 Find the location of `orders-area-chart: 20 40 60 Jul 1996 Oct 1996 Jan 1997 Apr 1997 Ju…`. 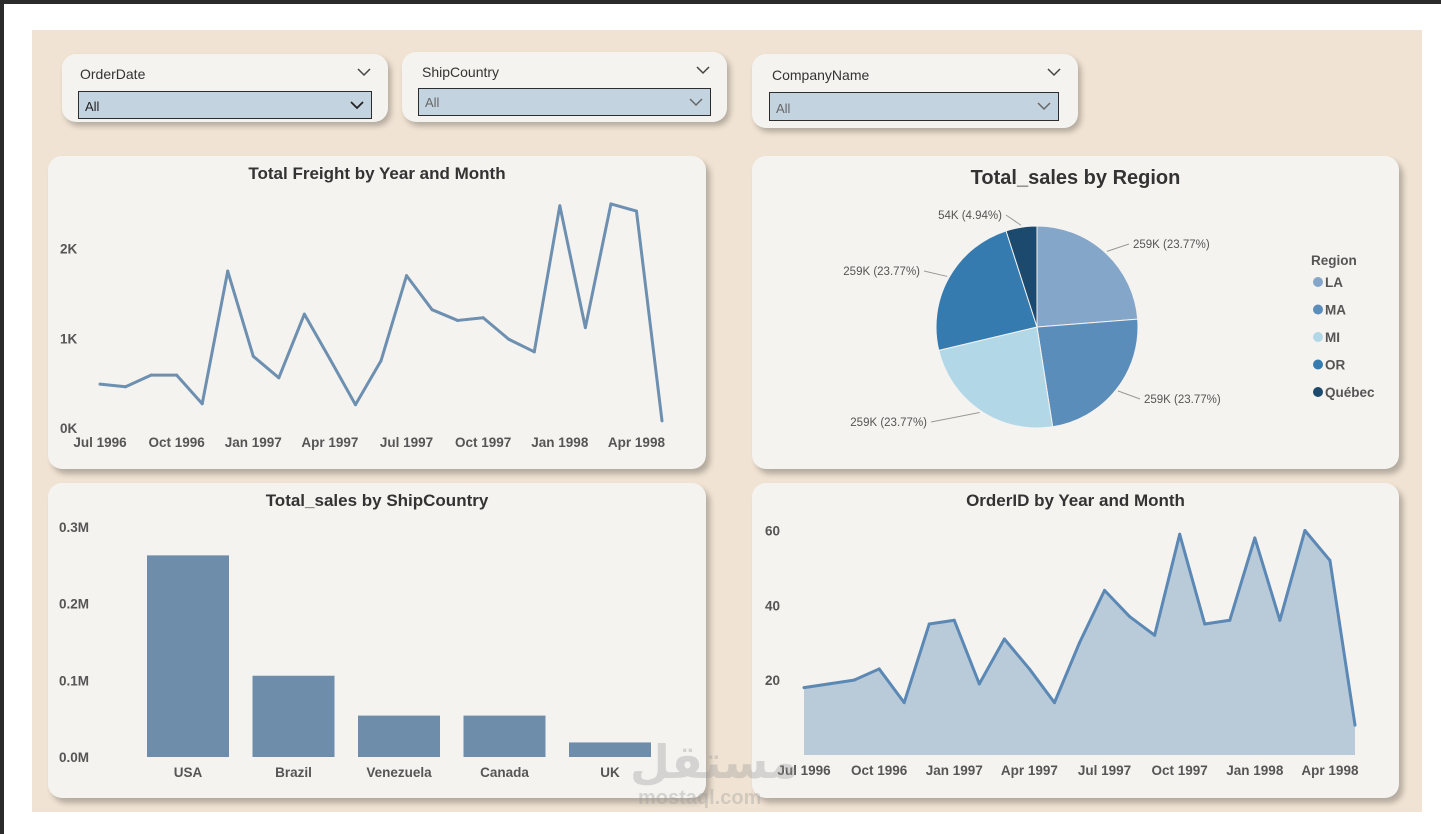

orders-area-chart: 20 40 60 Jul 1996 Oct 1996 Jan 1997 Apr 1997 Ju… is located at coordinates (1062, 650).